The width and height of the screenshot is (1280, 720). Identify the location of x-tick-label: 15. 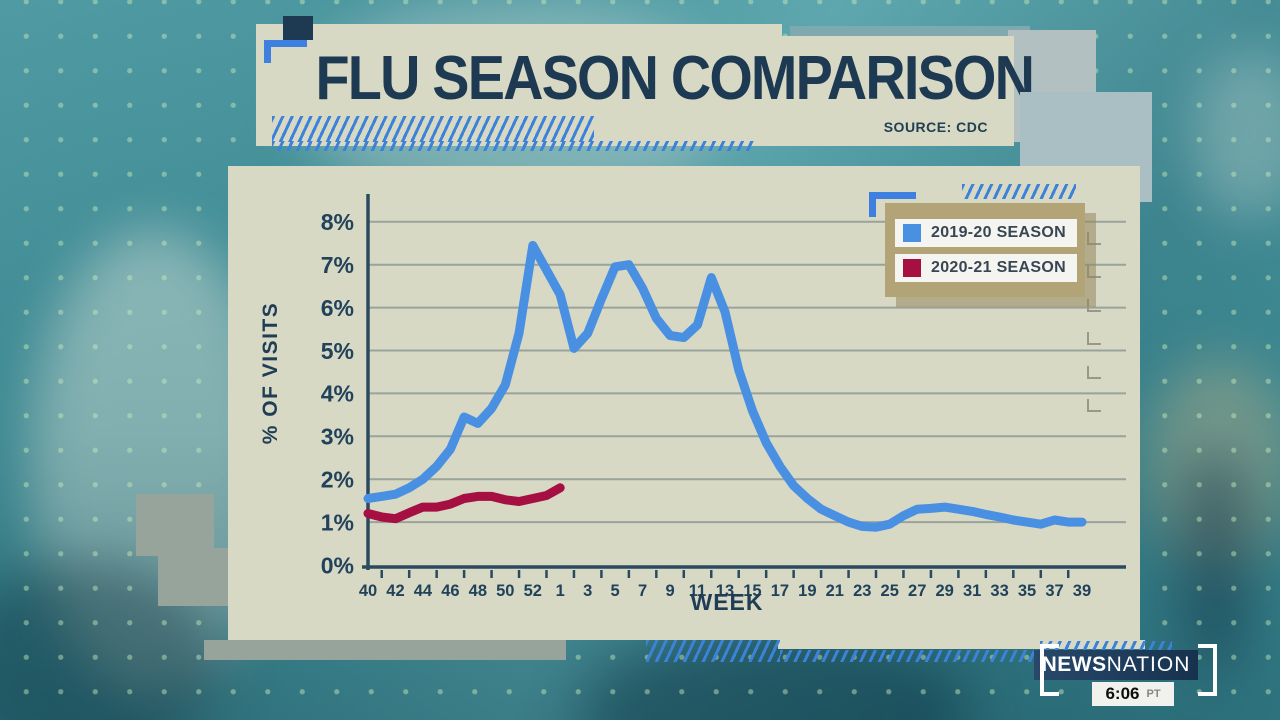
(752, 591).